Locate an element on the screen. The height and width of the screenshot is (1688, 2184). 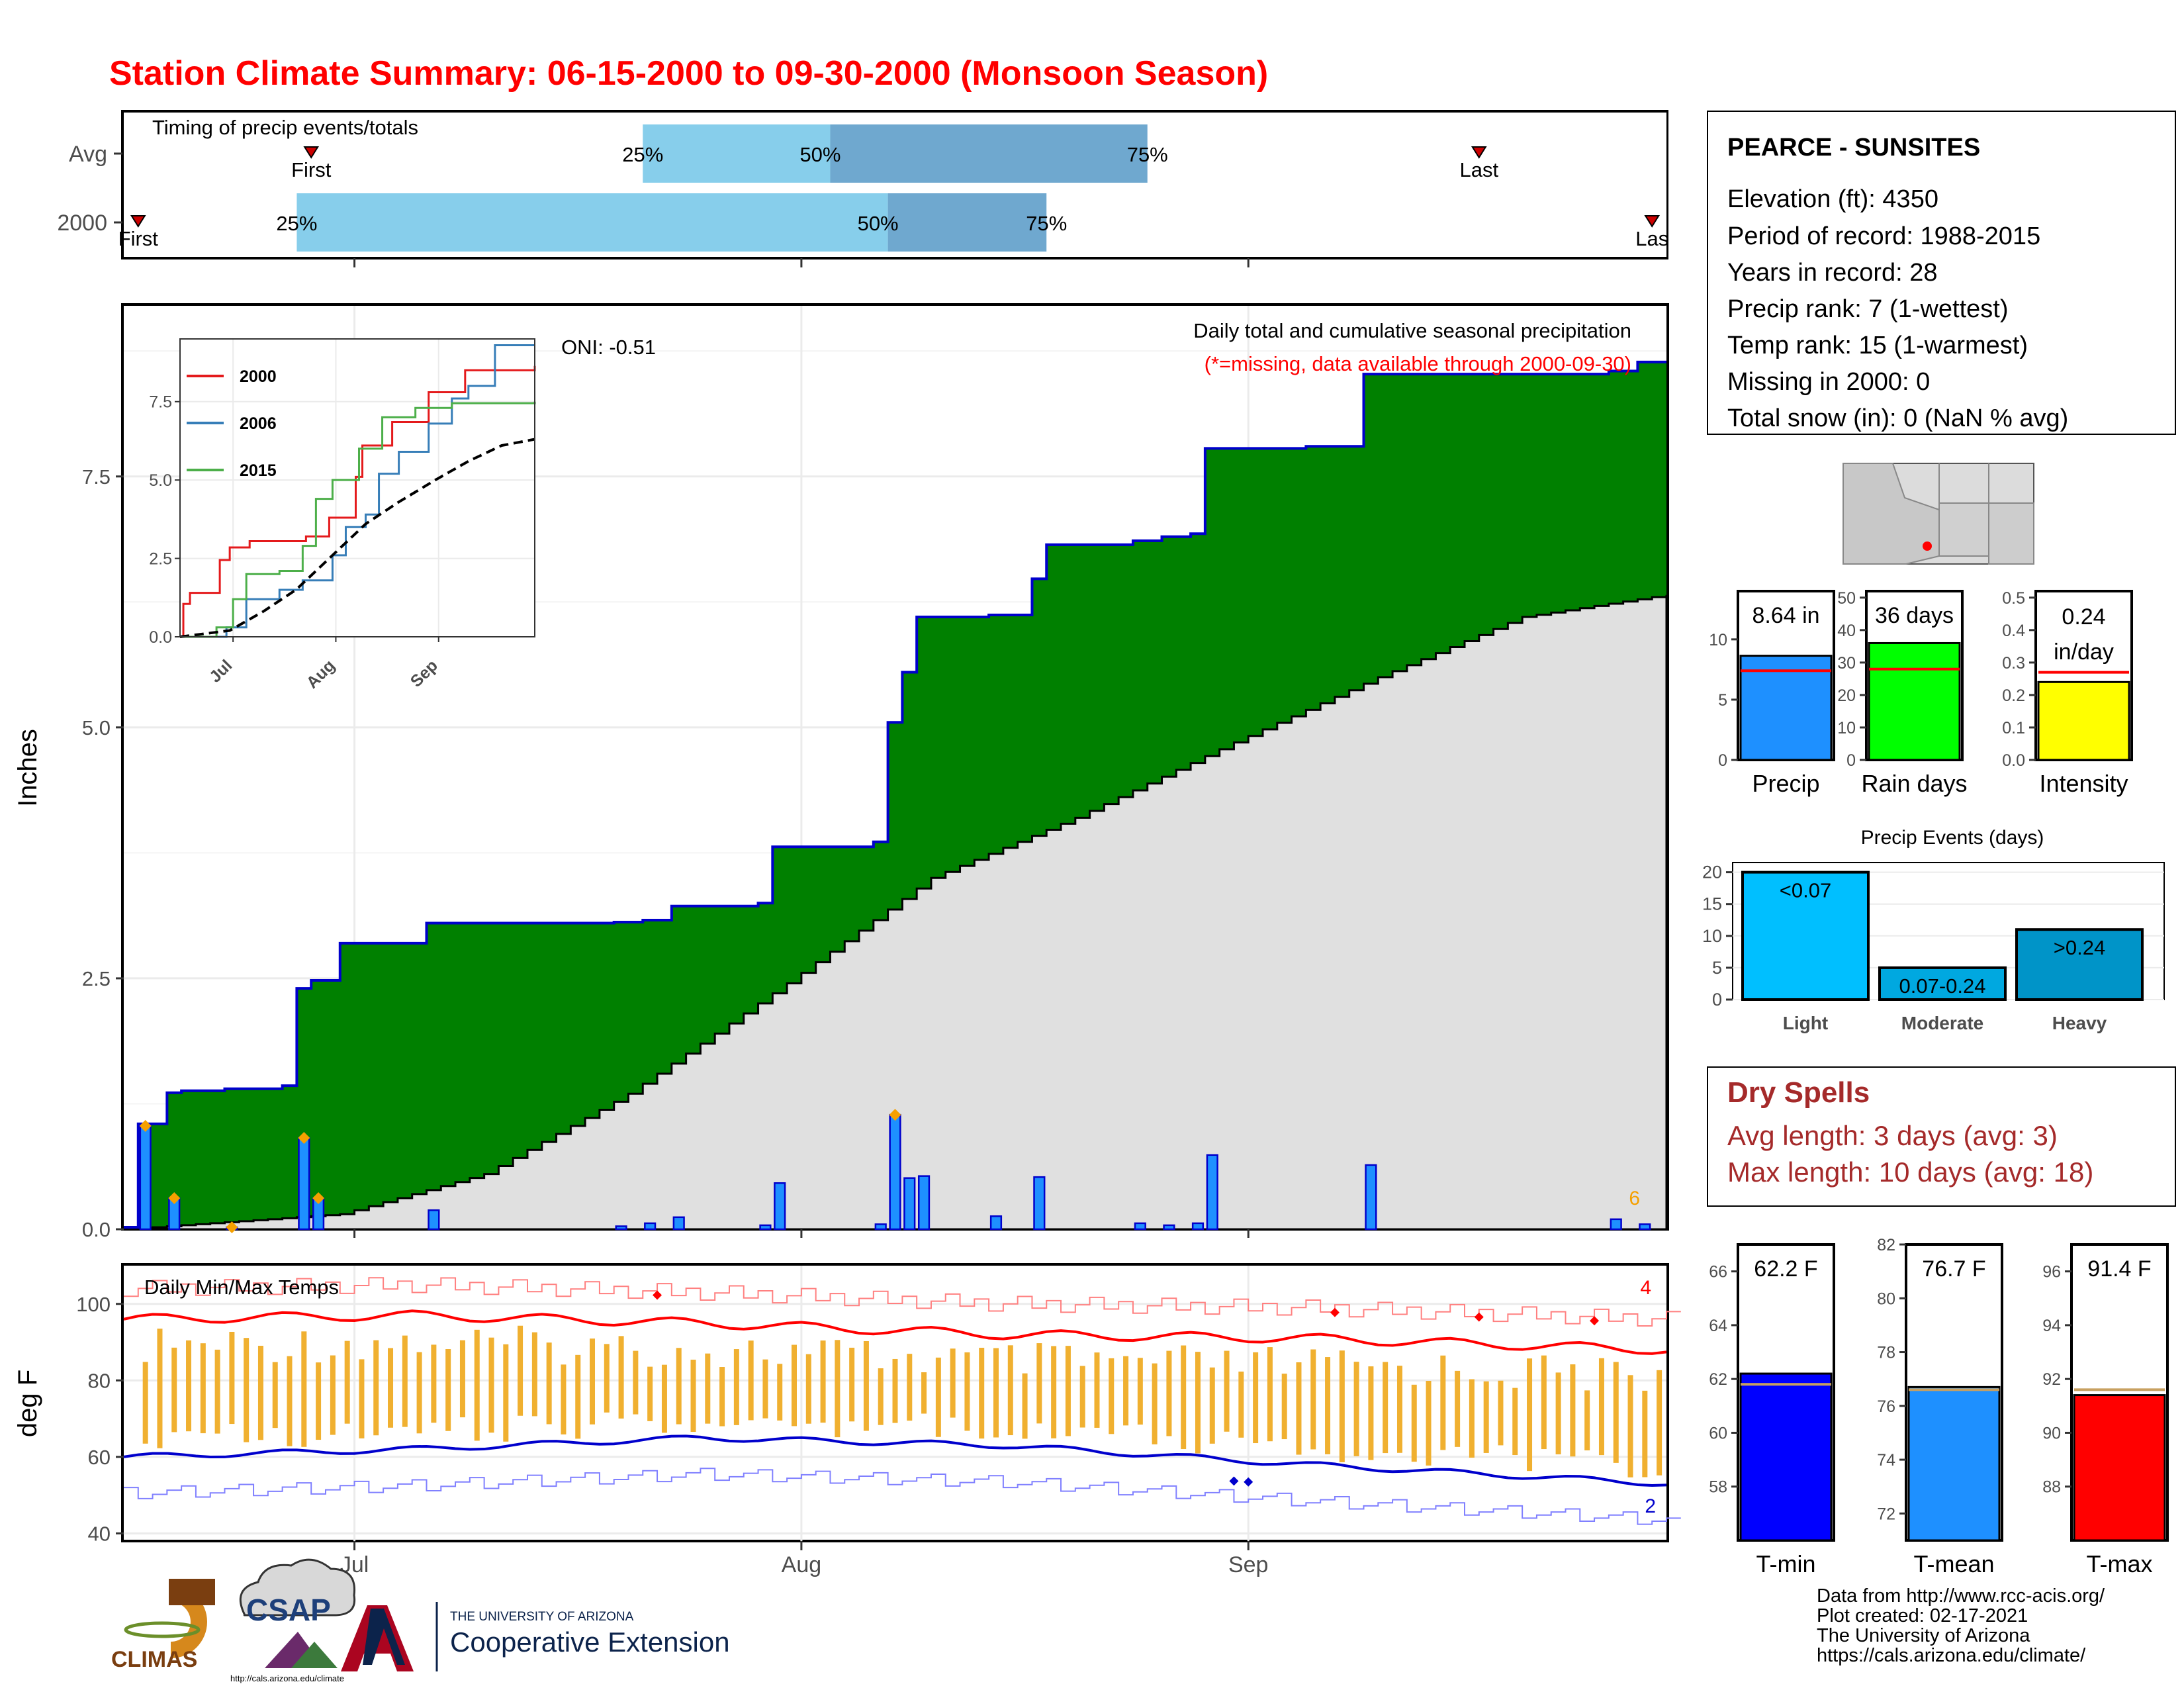
summary-ytick-label: 64 is located at coordinates (1718, 1326).